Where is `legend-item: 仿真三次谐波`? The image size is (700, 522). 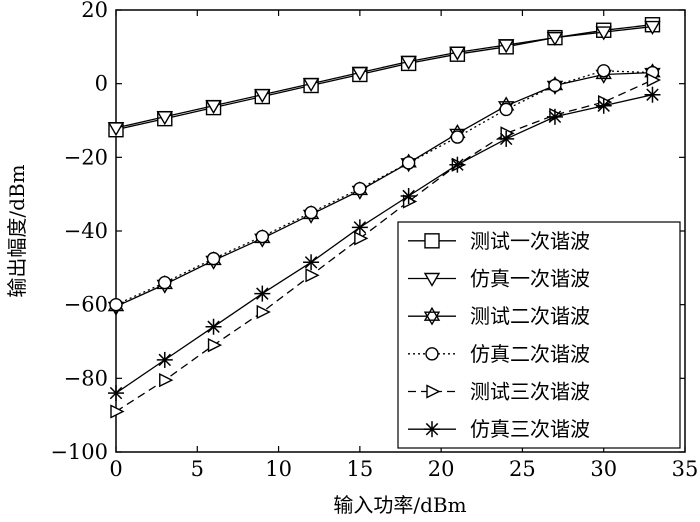
legend-item: 仿真三次谐波 is located at coordinates (499, 429).